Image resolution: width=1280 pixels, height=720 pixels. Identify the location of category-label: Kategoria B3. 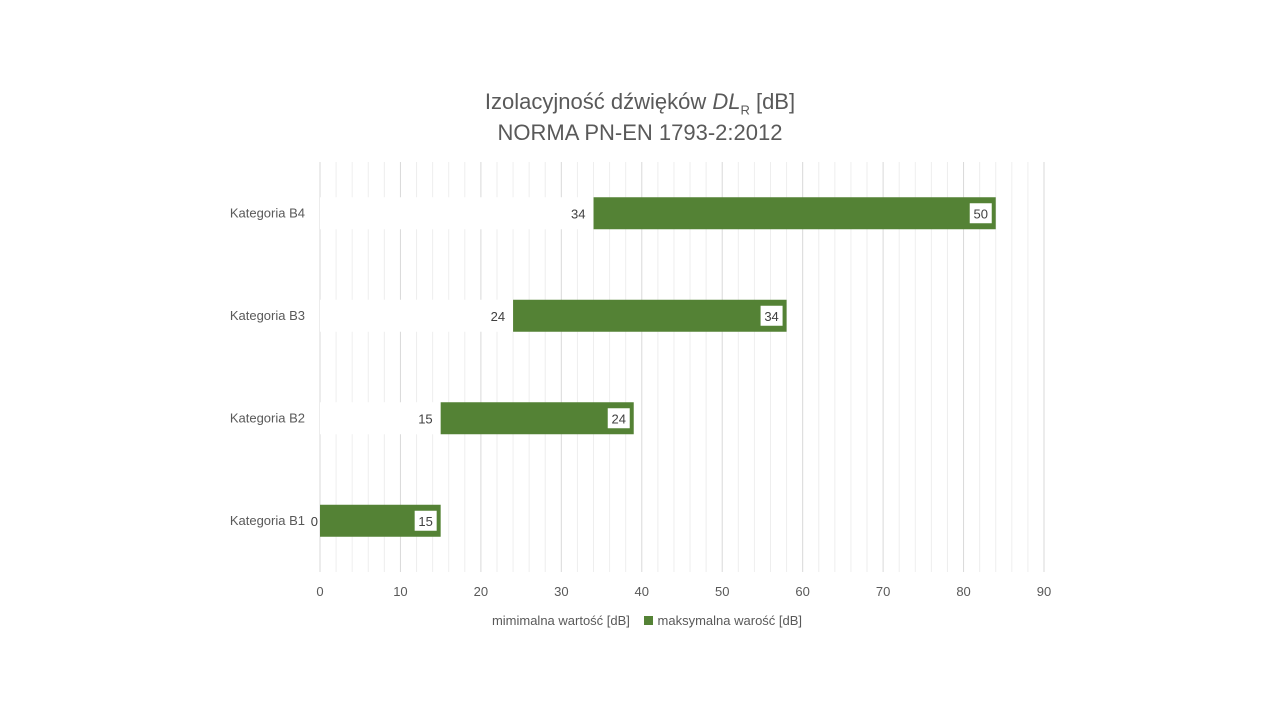
(267, 315).